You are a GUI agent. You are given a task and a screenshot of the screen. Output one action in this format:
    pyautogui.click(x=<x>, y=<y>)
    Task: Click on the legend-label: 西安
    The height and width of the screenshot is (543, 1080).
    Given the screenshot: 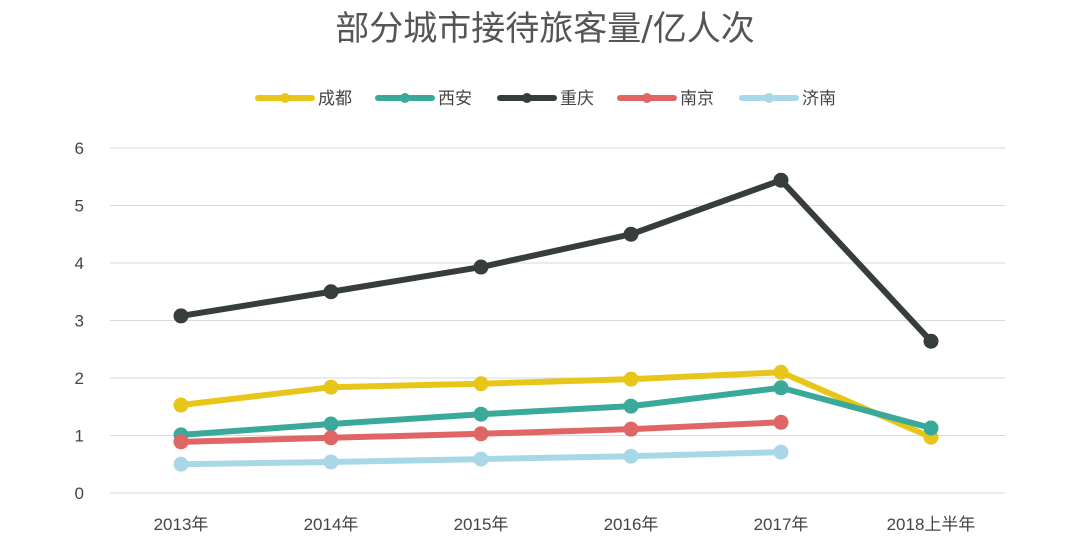 What is the action you would take?
    pyautogui.click(x=455, y=99)
    